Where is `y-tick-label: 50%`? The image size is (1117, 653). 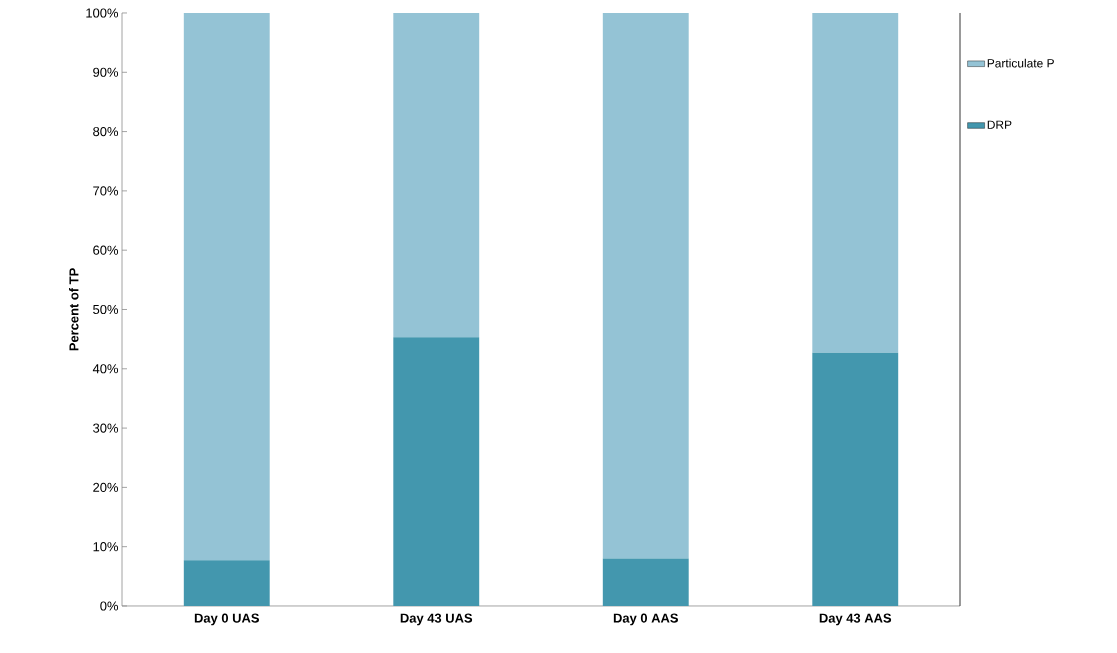 y-tick-label: 50% is located at coordinates (106, 309).